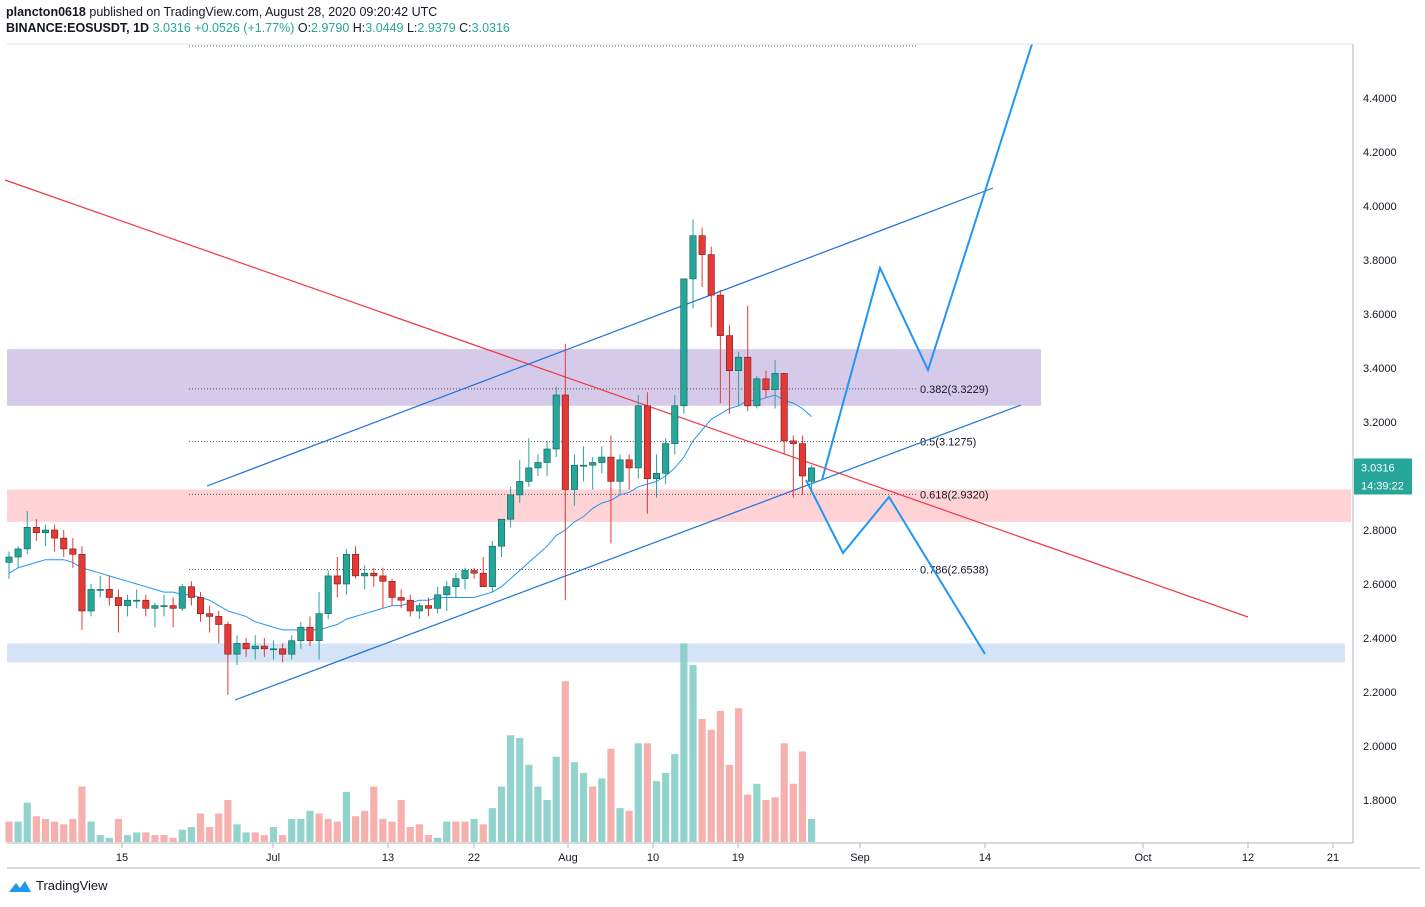 This screenshot has height=907, width=1425. I want to click on tradingview-logo-icon, so click(20, 886).